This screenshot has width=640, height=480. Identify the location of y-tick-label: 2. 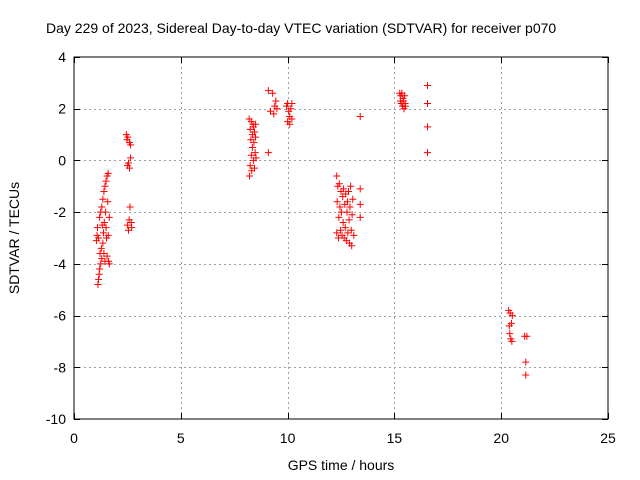
(62, 109).